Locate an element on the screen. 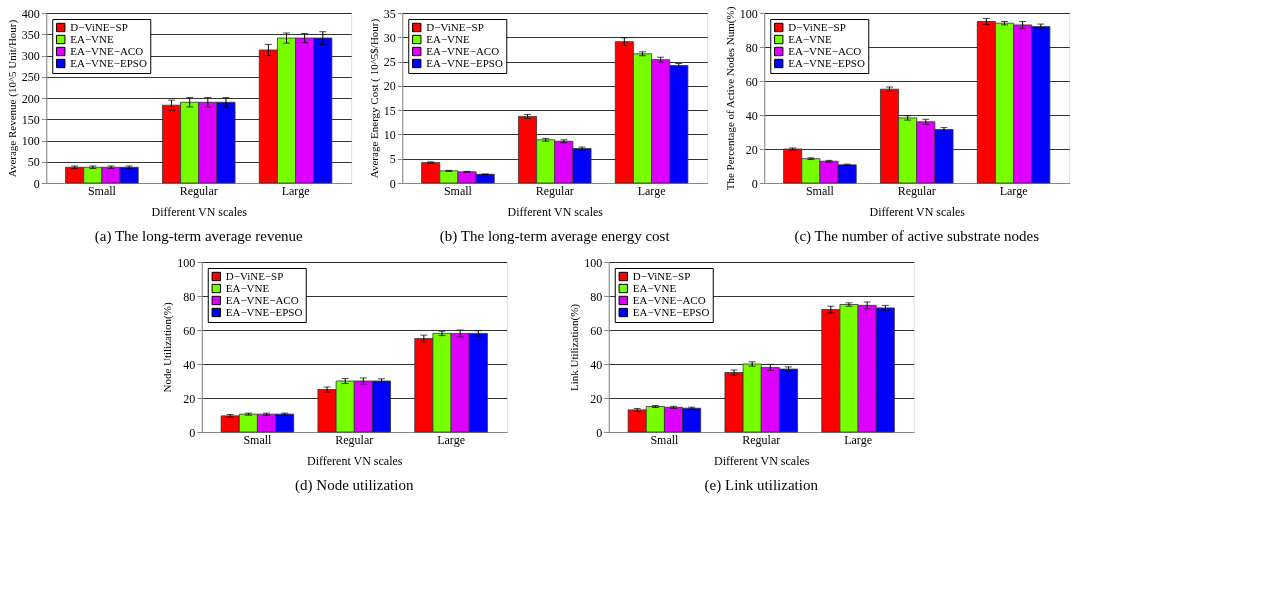  y-tick-label: 250 is located at coordinates (30, 77).